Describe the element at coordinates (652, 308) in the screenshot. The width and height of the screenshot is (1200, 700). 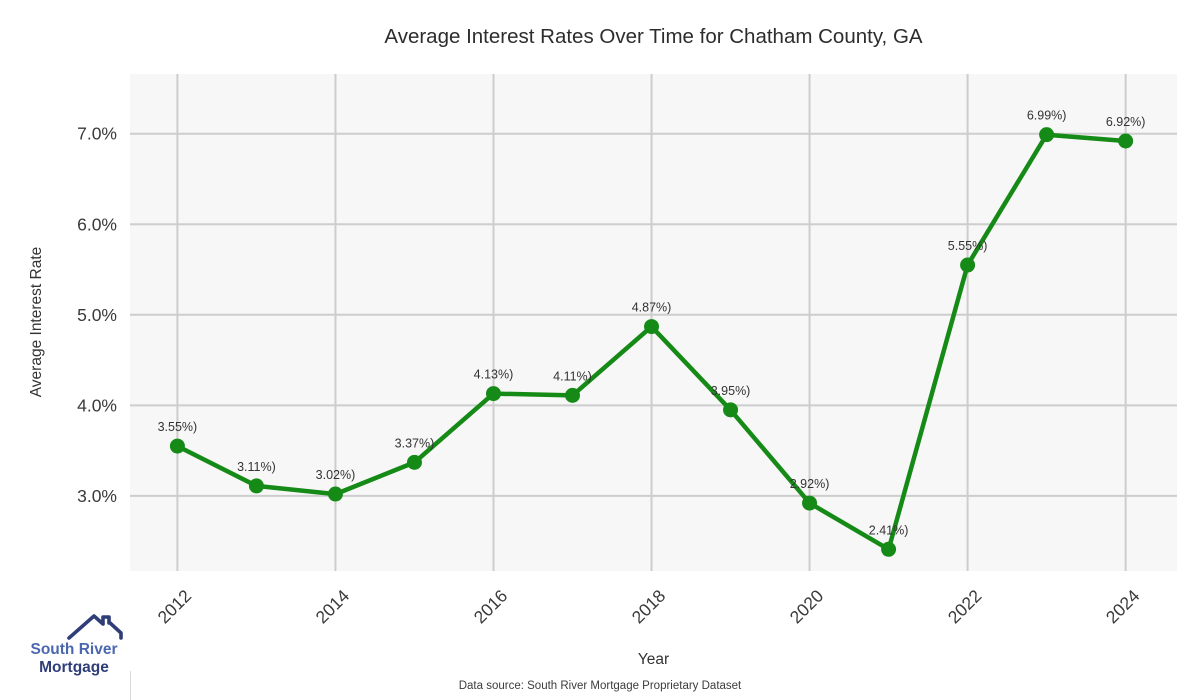
I see `data-point-label: 4.87%)` at that location.